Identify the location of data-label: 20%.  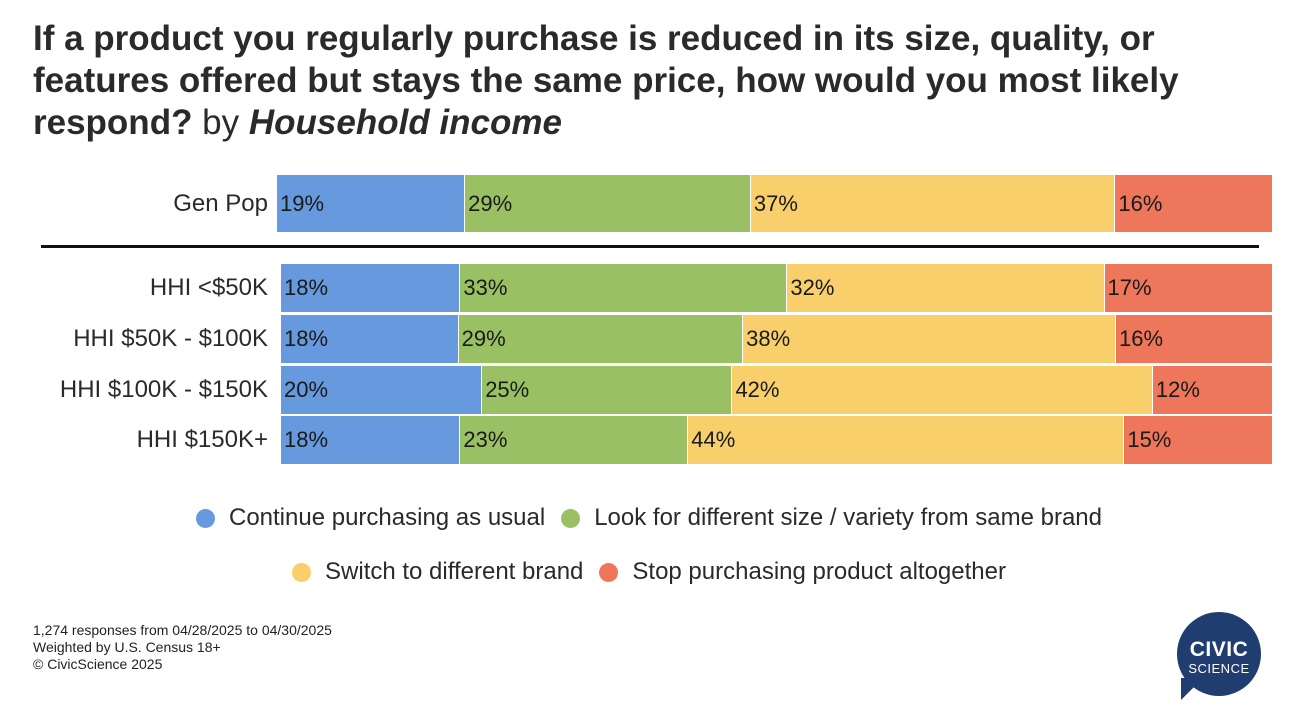
(306, 389).